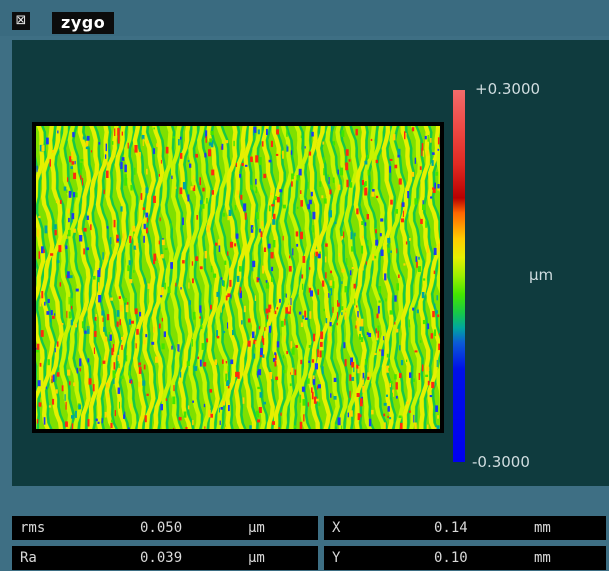  Describe the element at coordinates (28, 558) in the screenshot. I see `readout-ra-key: Ra` at that location.